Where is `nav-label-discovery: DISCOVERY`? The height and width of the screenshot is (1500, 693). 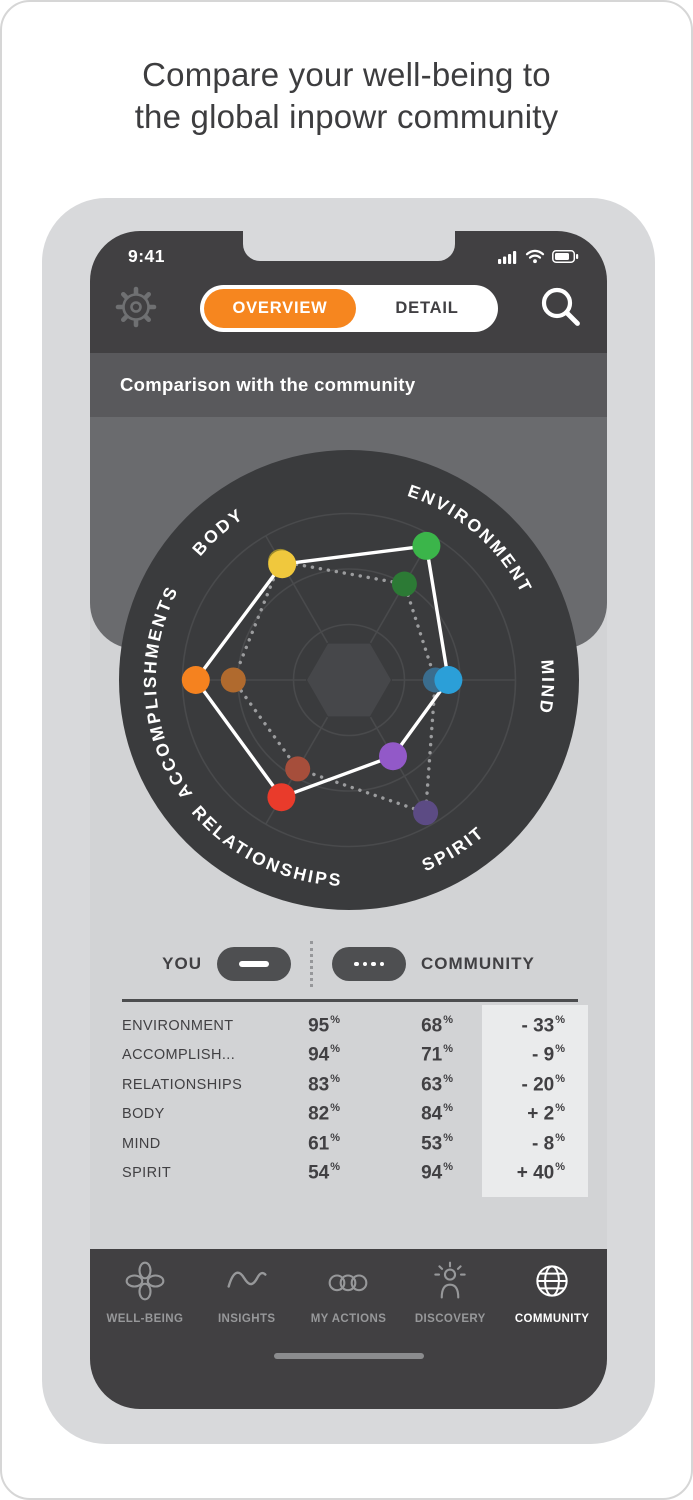
nav-label-discovery: DISCOVERY is located at coordinates (450, 1319).